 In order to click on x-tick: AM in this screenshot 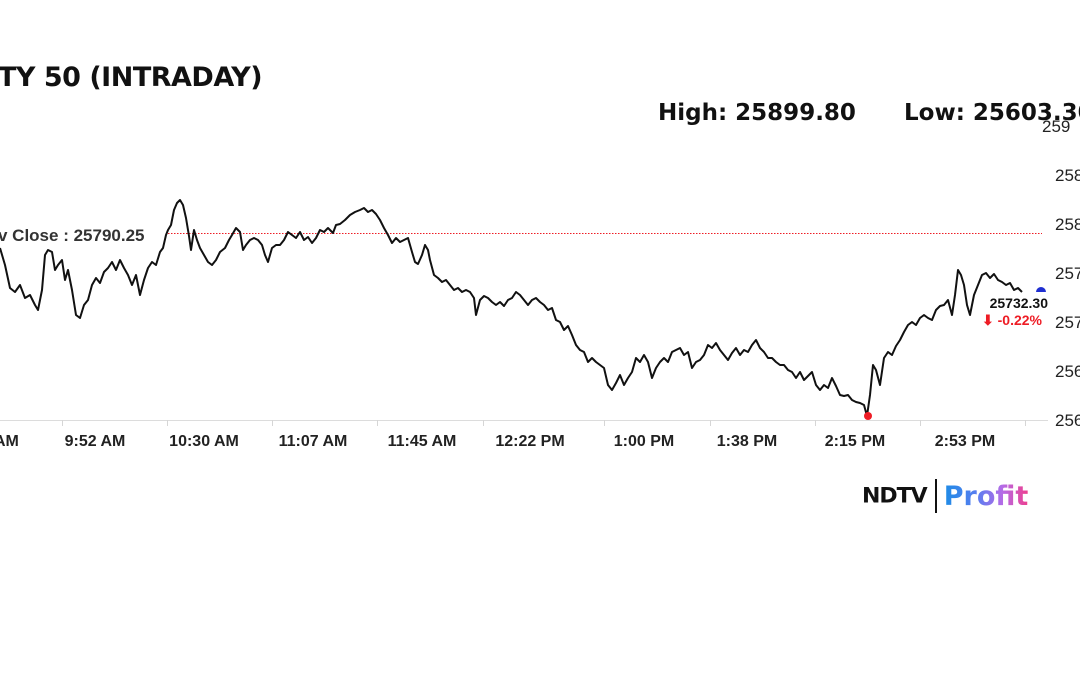, I will do `click(9, 441)`.